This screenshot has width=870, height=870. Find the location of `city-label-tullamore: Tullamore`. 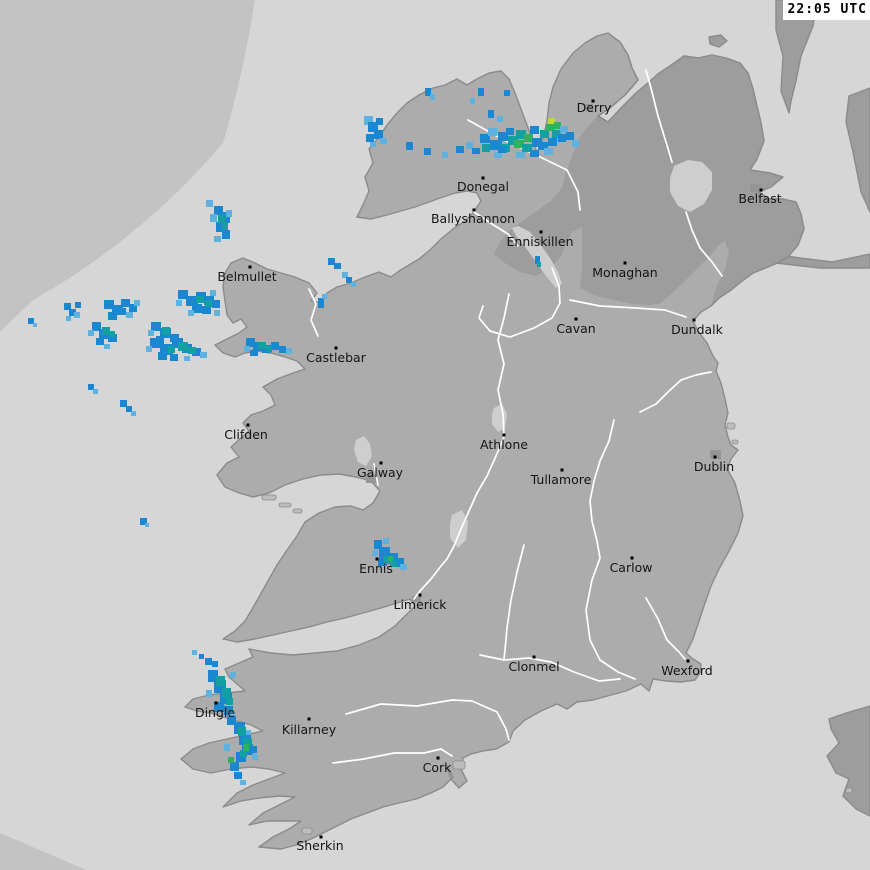

city-label-tullamore: Tullamore is located at coordinates (561, 479).